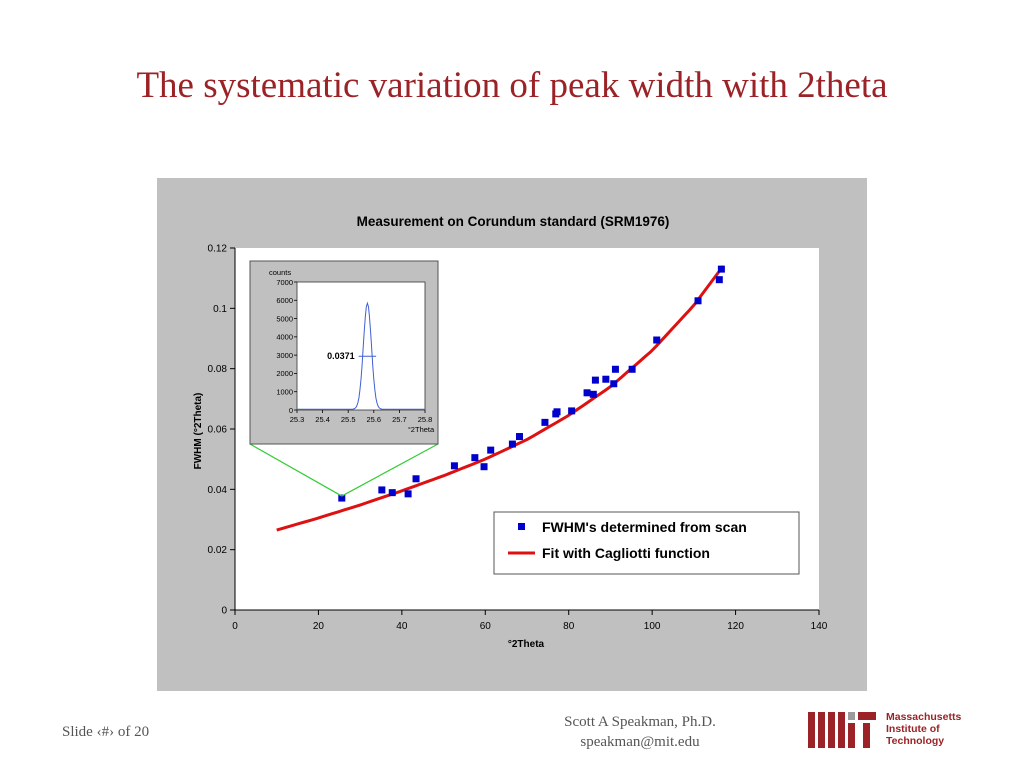 The height and width of the screenshot is (768, 1024). Describe the element at coordinates (198, 431) in the screenshot. I see `y-axis-label: FWHM (°2Theta)` at that location.